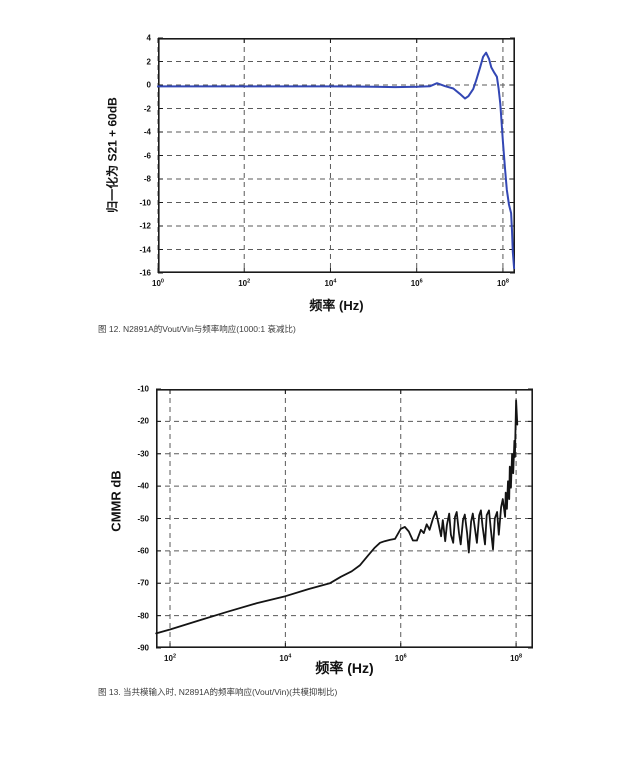 This screenshot has height=760, width=630. What do you see at coordinates (147, 179) in the screenshot?
I see `fig12-y-tick-label: -8` at bounding box center [147, 179].